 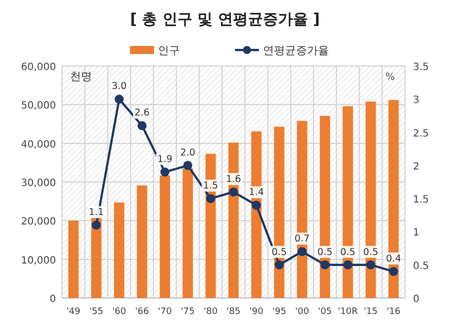 I want to click on x-tick-label: '80, so click(x=211, y=312).